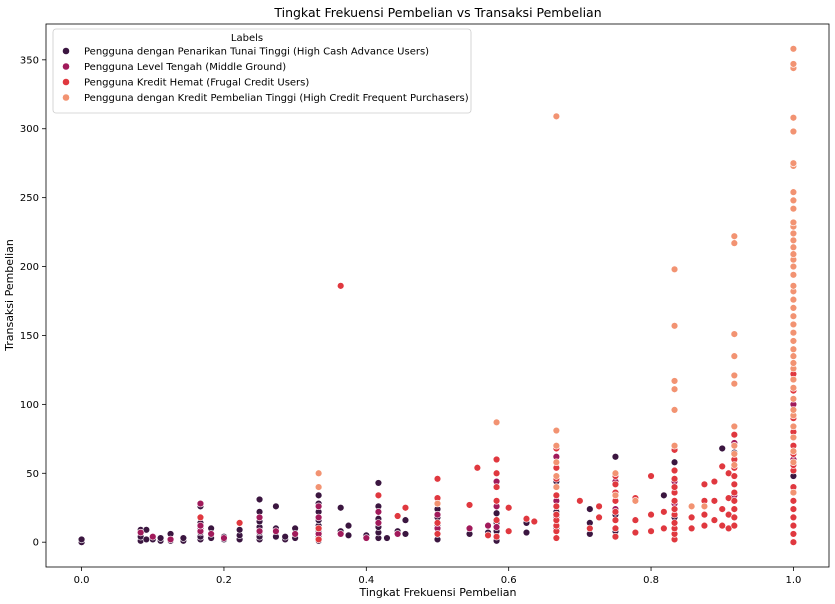  I want to click on y-tick-label: 200, so click(29, 267).